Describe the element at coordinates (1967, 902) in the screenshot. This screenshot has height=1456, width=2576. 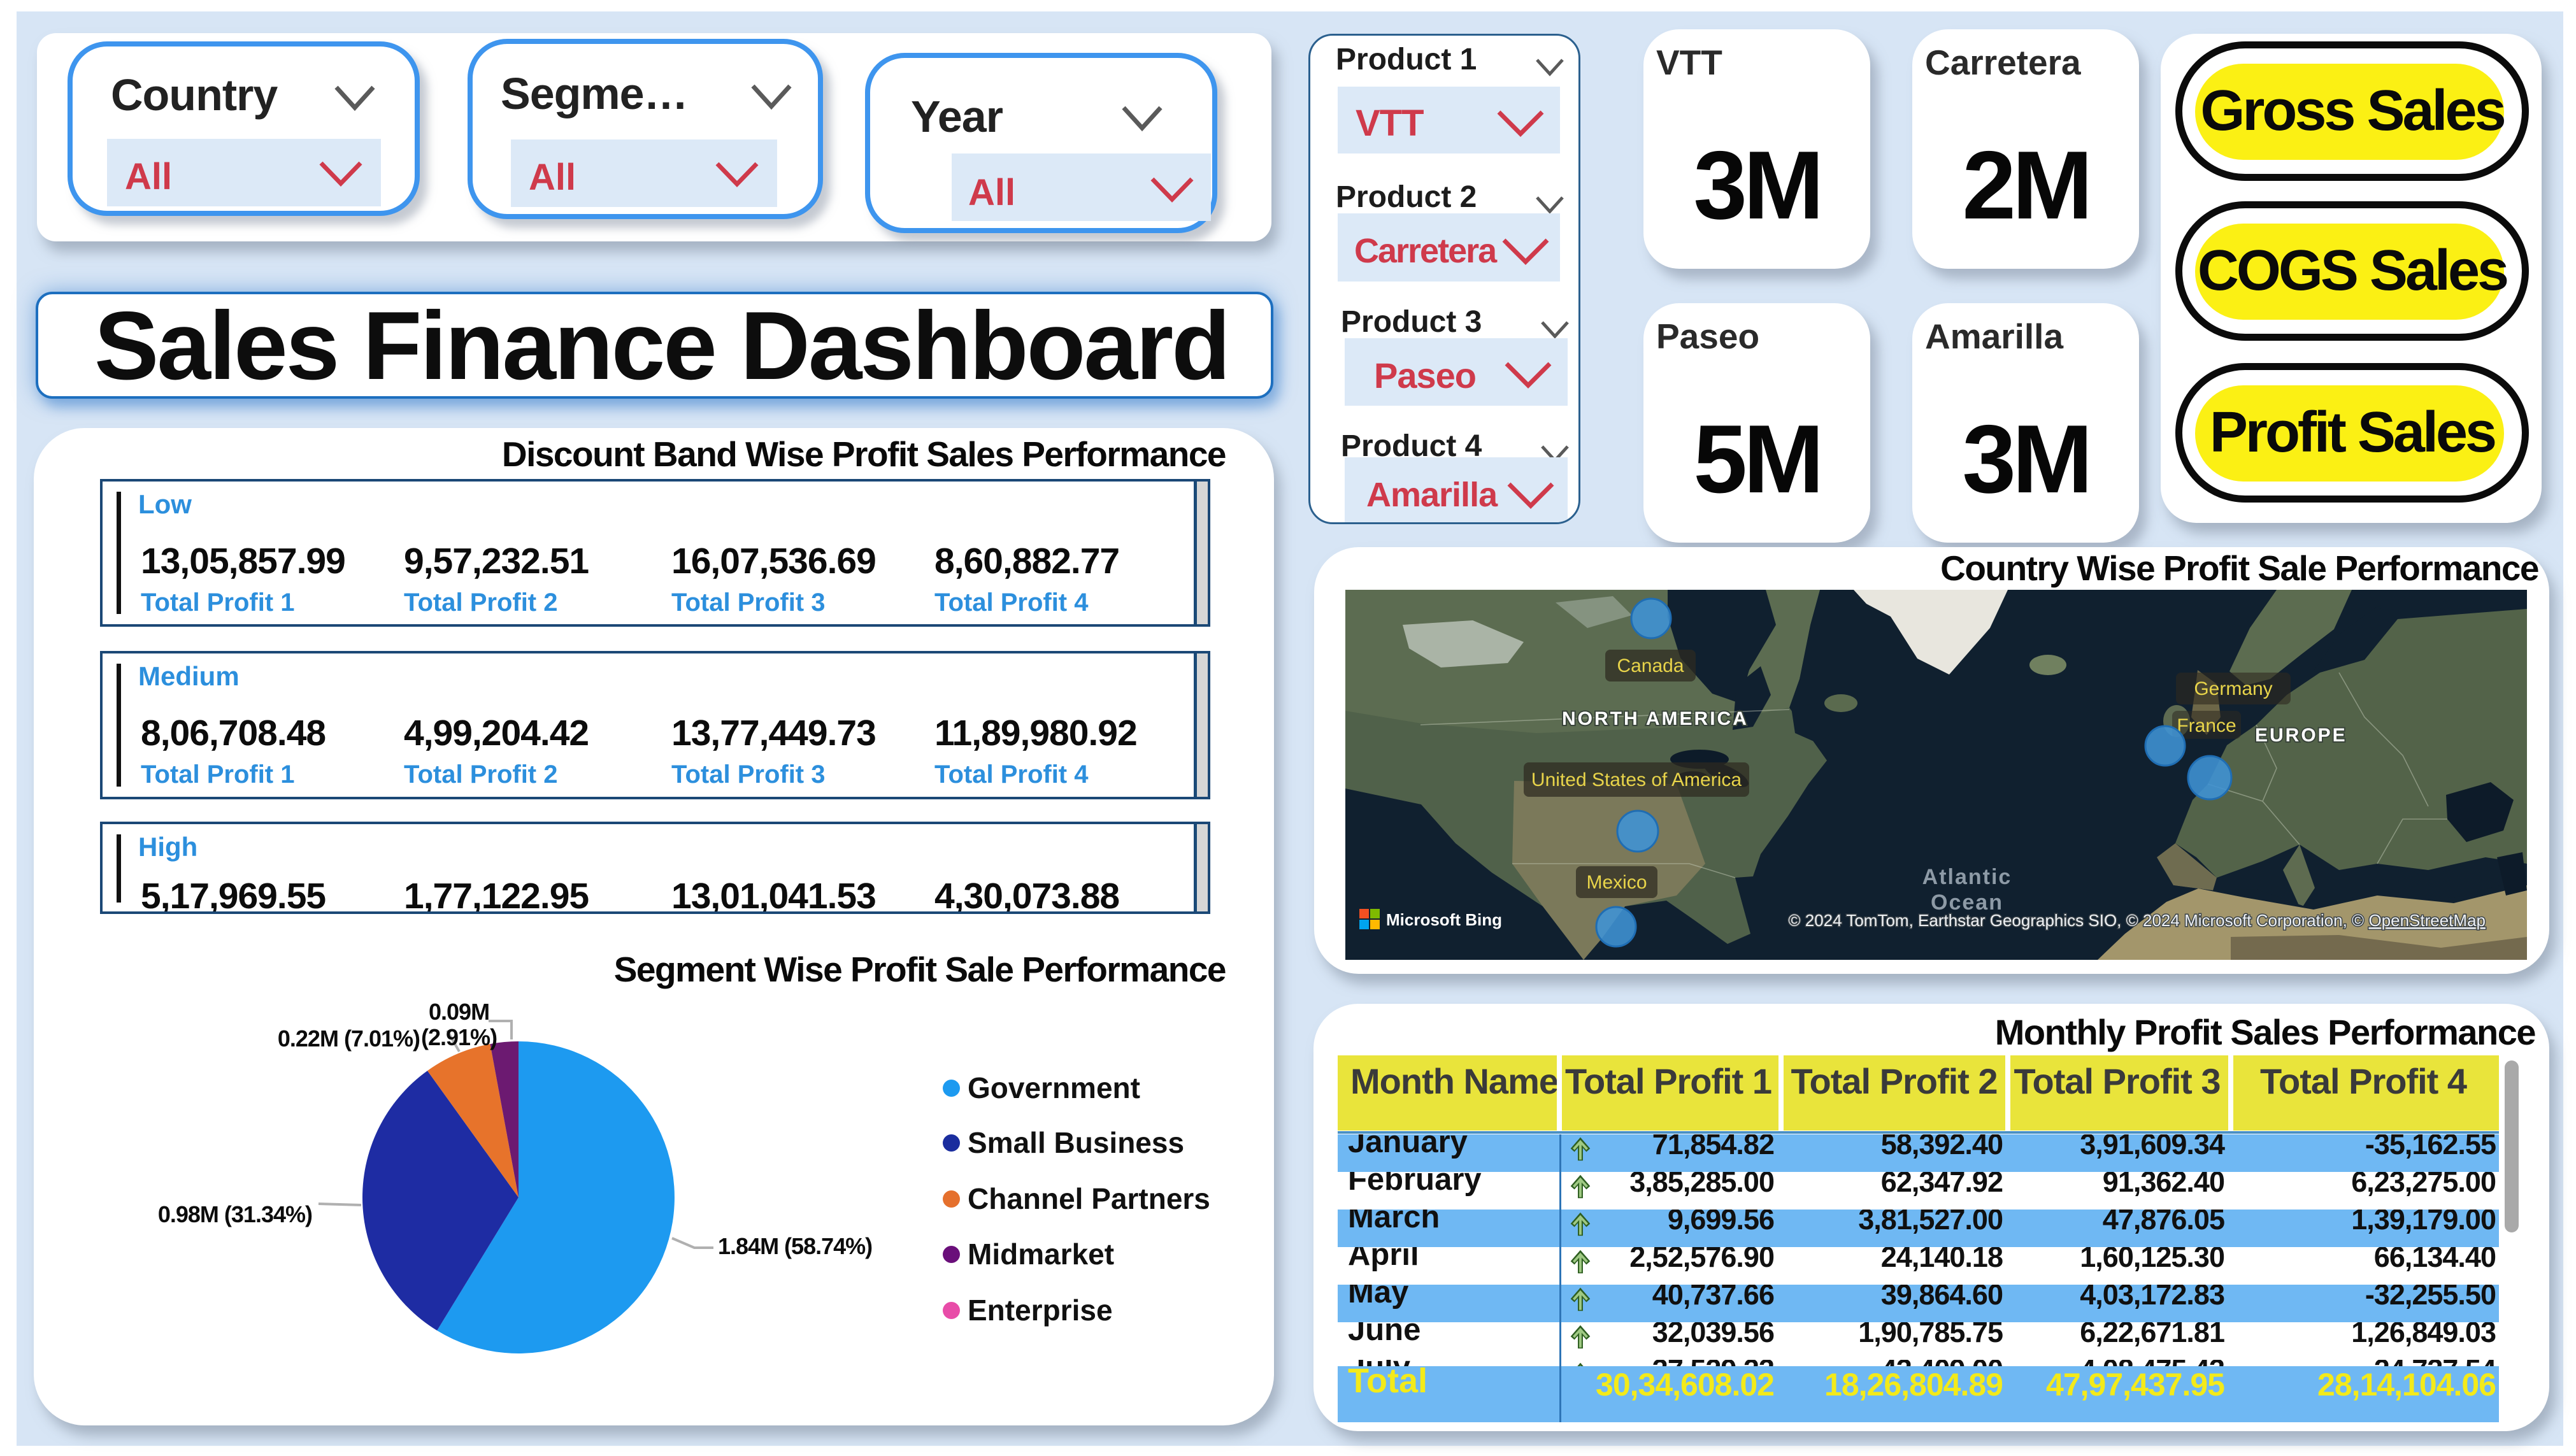
I see `svg-text: Ocean` at that location.